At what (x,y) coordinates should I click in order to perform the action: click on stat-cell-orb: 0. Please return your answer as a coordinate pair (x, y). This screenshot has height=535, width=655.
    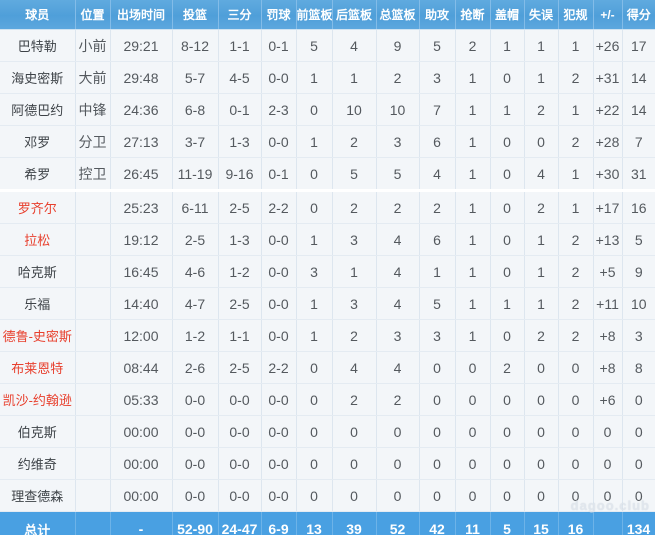
    Looking at the image, I should click on (314, 463).